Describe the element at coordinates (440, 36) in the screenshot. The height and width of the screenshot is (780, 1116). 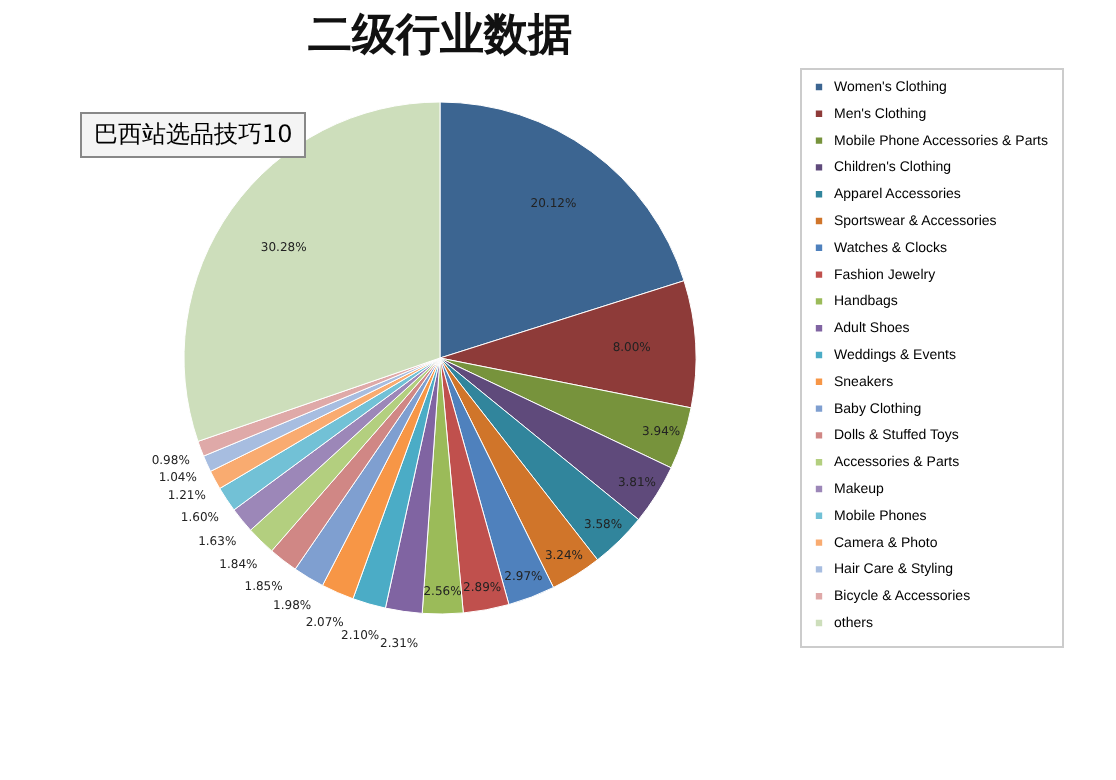
I see `chart-title: 二级行业数据` at that location.